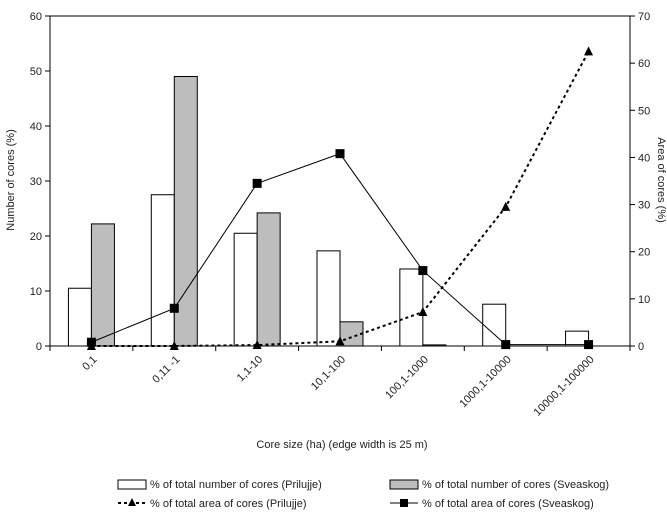  Describe the element at coordinates (328, 373) in the screenshot. I see `x-tick-label: 10,1-100` at that location.